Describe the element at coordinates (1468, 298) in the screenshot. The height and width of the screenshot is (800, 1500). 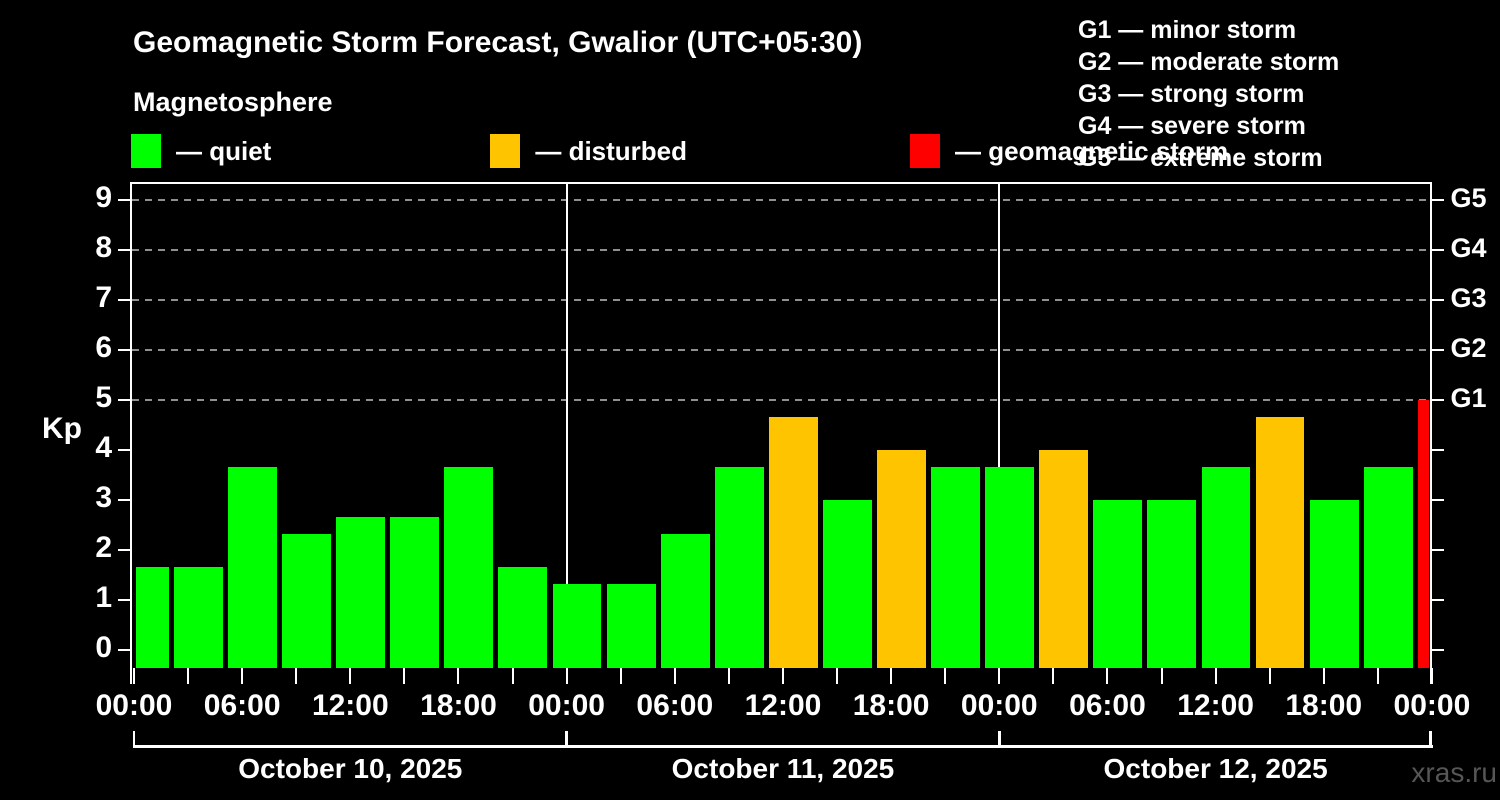
I see `right-axis-label-G3: G3` at that location.